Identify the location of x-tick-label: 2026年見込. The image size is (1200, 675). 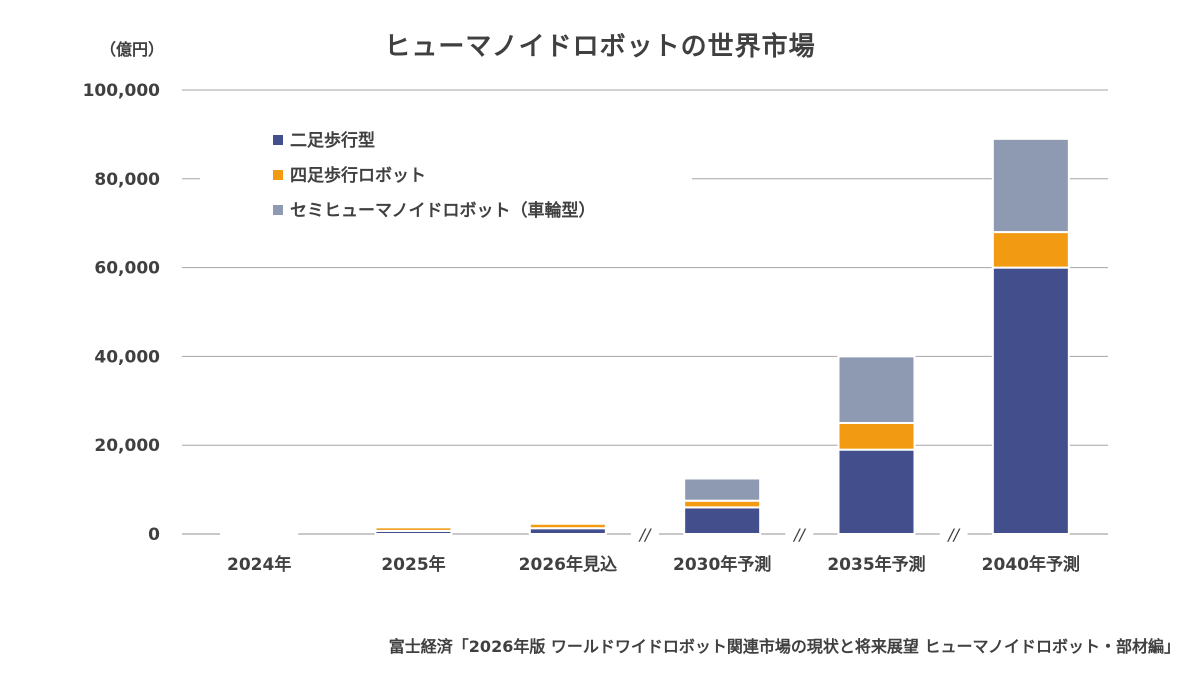
(568, 564).